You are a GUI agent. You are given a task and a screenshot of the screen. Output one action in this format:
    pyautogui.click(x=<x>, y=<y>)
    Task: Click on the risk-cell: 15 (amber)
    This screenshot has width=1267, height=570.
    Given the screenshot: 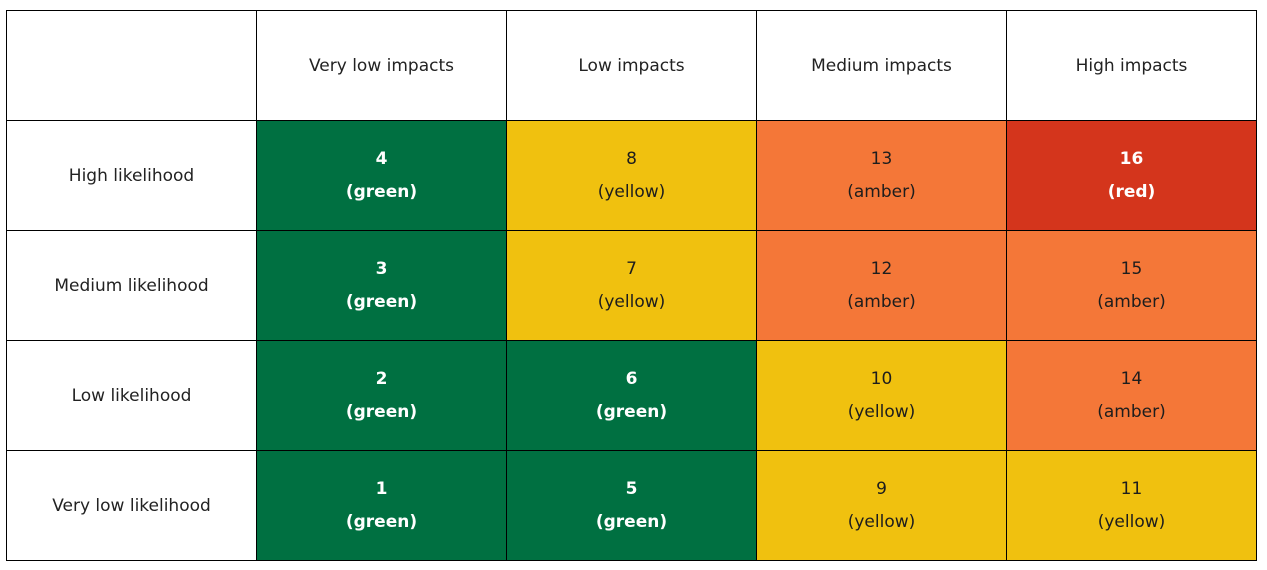 What is the action you would take?
    pyautogui.click(x=1131, y=285)
    